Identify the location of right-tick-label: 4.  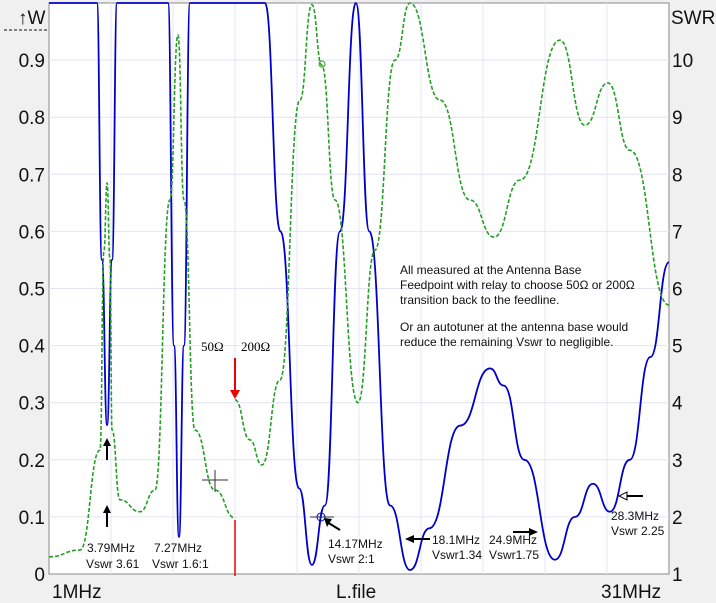
(677, 404).